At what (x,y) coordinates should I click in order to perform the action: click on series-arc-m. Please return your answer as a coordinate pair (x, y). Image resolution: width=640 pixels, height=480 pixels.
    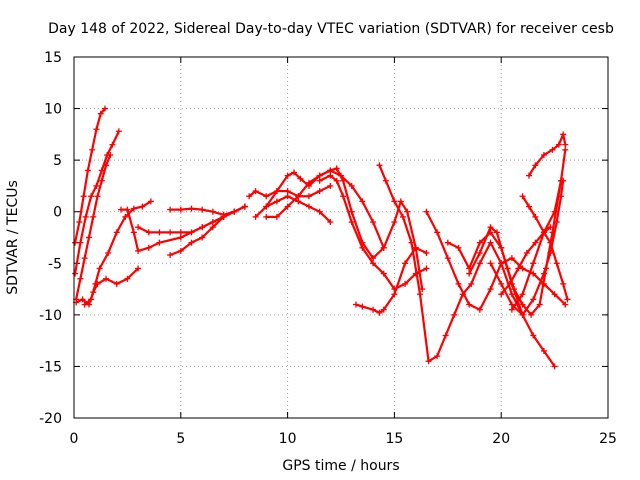
    Looking at the image, I should click on (298, 209).